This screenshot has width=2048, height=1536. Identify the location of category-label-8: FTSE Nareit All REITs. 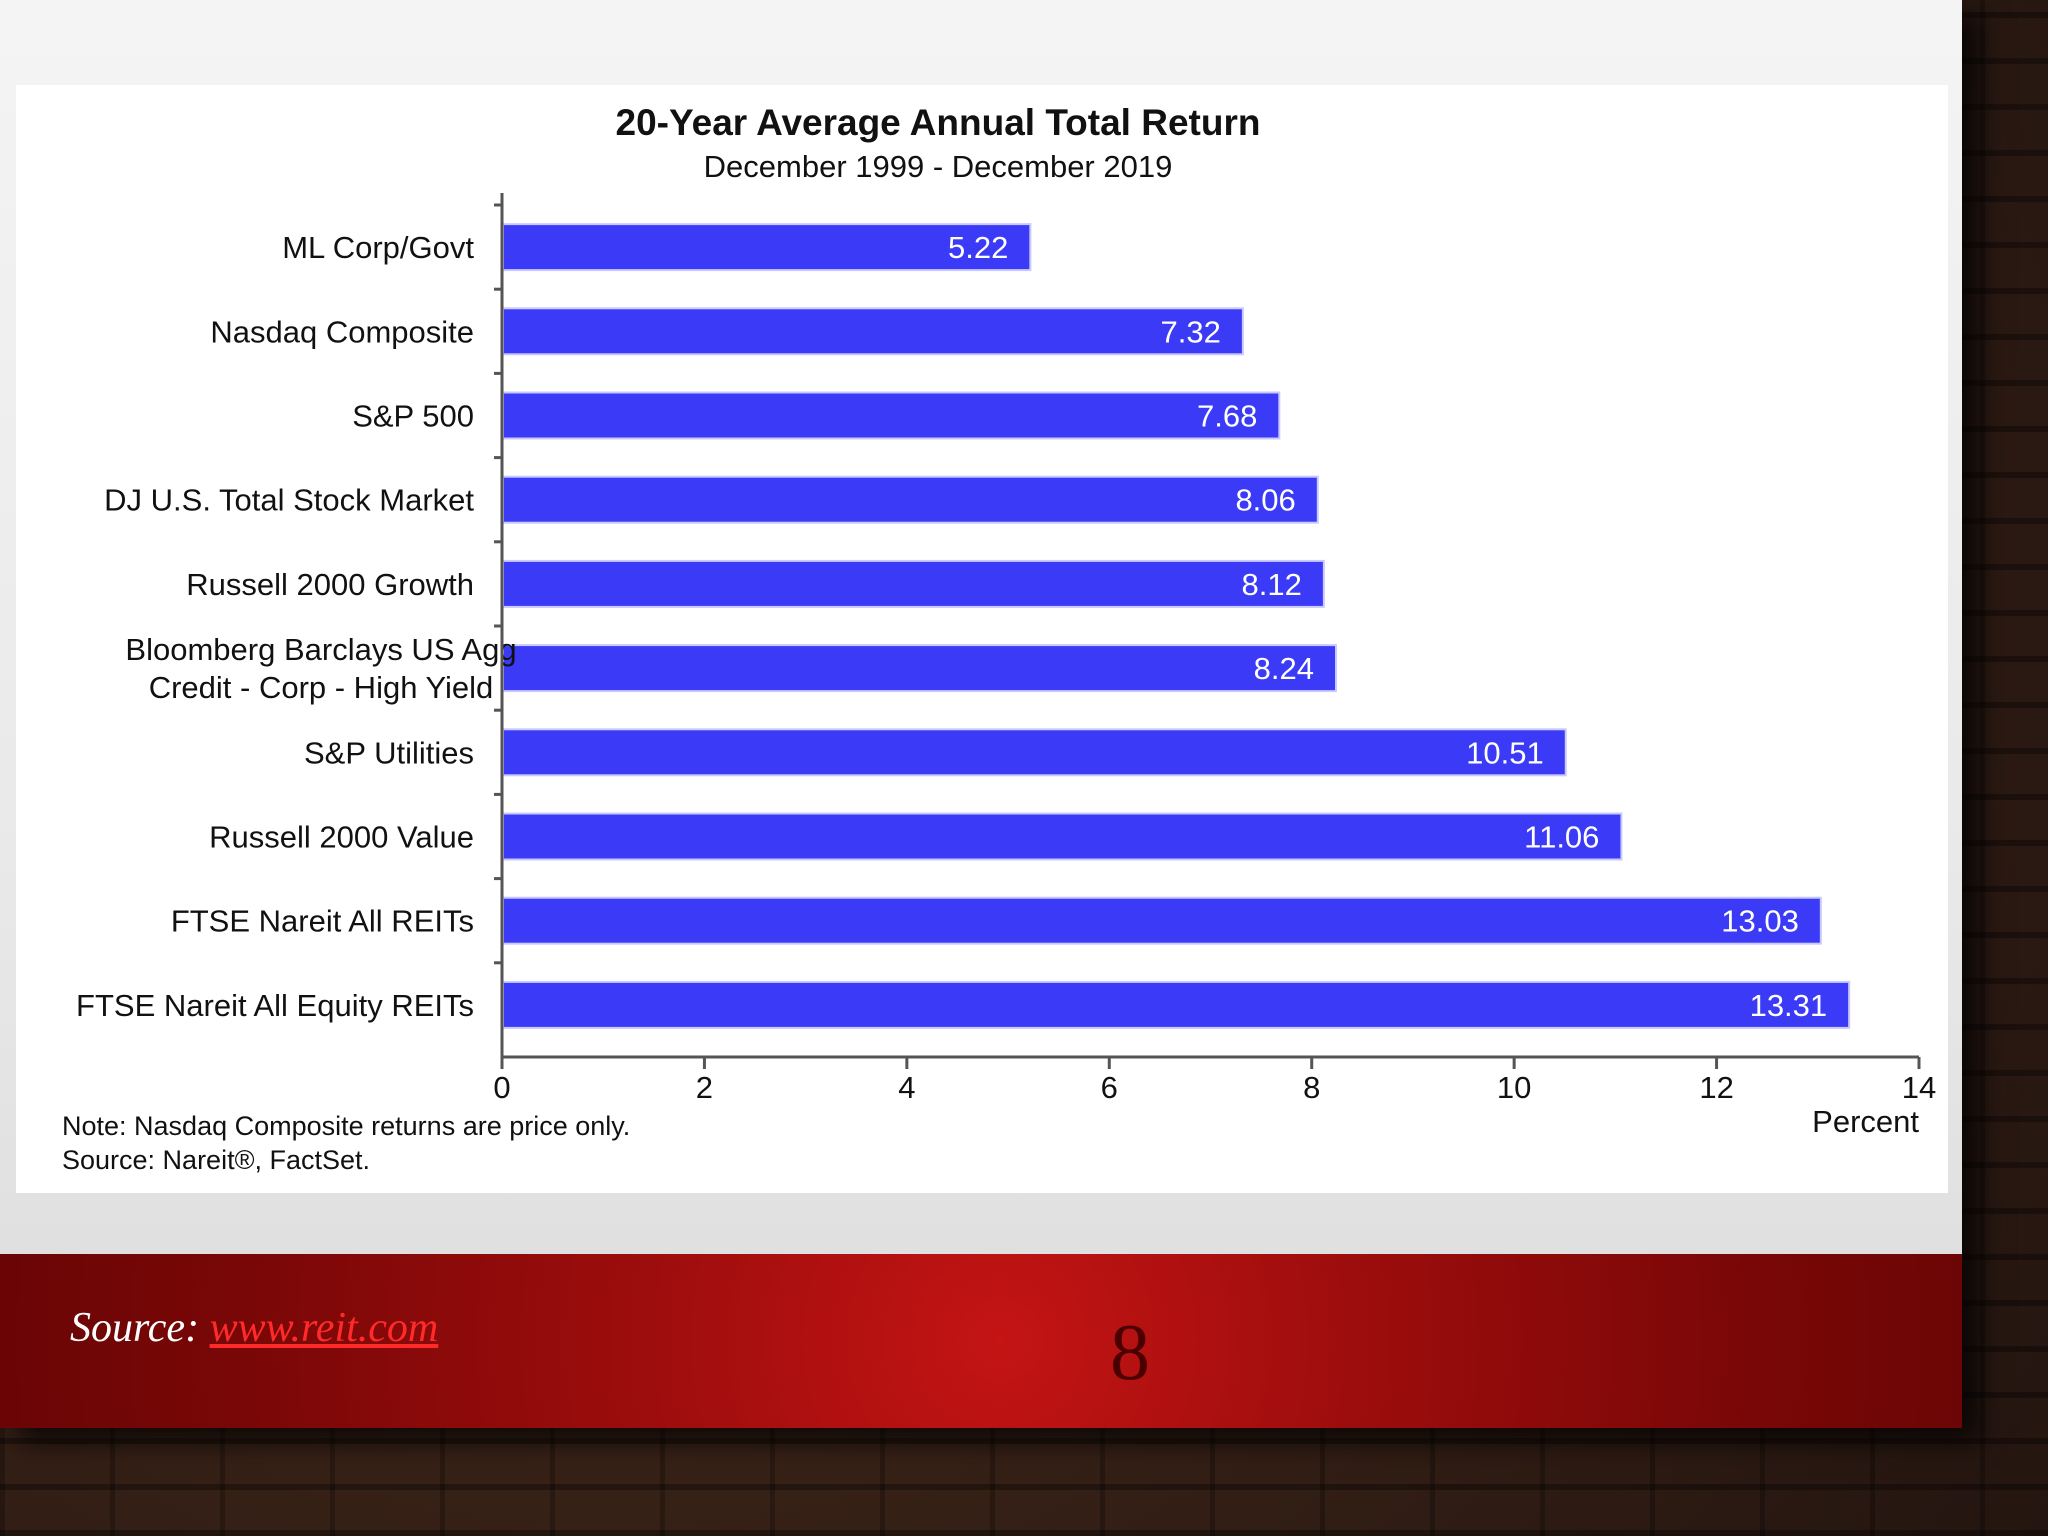
(322, 921).